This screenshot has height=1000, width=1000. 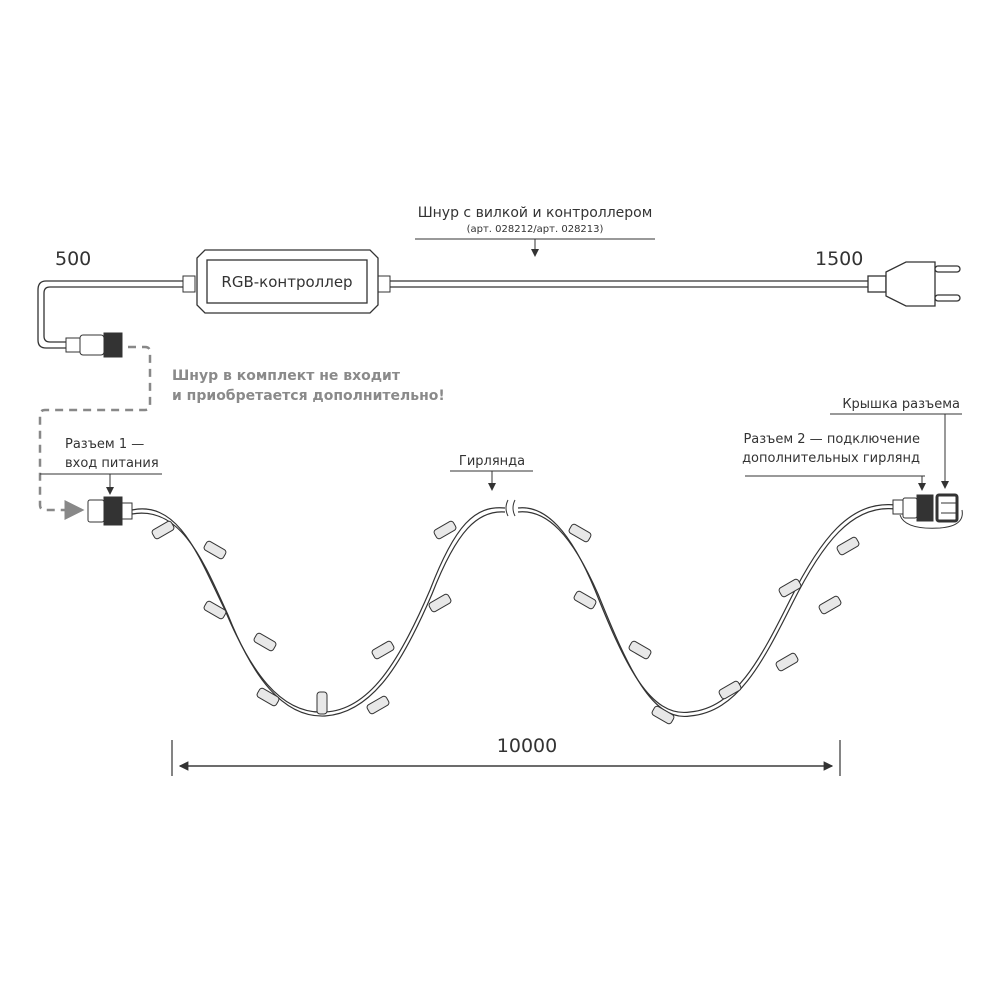 I want to click on controller-label: RGB-контроллер, so click(x=286, y=282).